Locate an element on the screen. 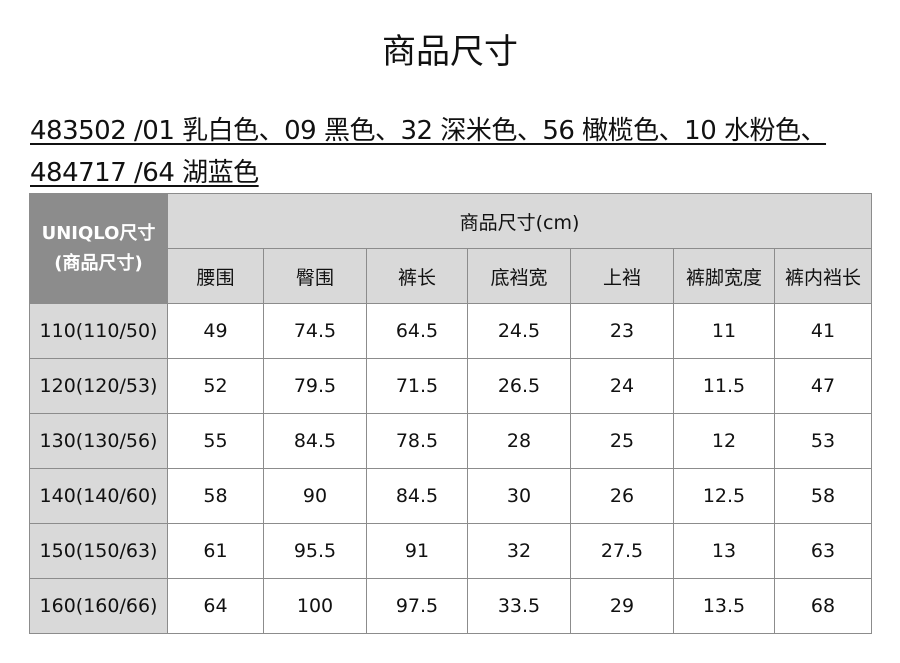 The height and width of the screenshot is (663, 900). column-header: 裤内裆长 is located at coordinates (823, 276).